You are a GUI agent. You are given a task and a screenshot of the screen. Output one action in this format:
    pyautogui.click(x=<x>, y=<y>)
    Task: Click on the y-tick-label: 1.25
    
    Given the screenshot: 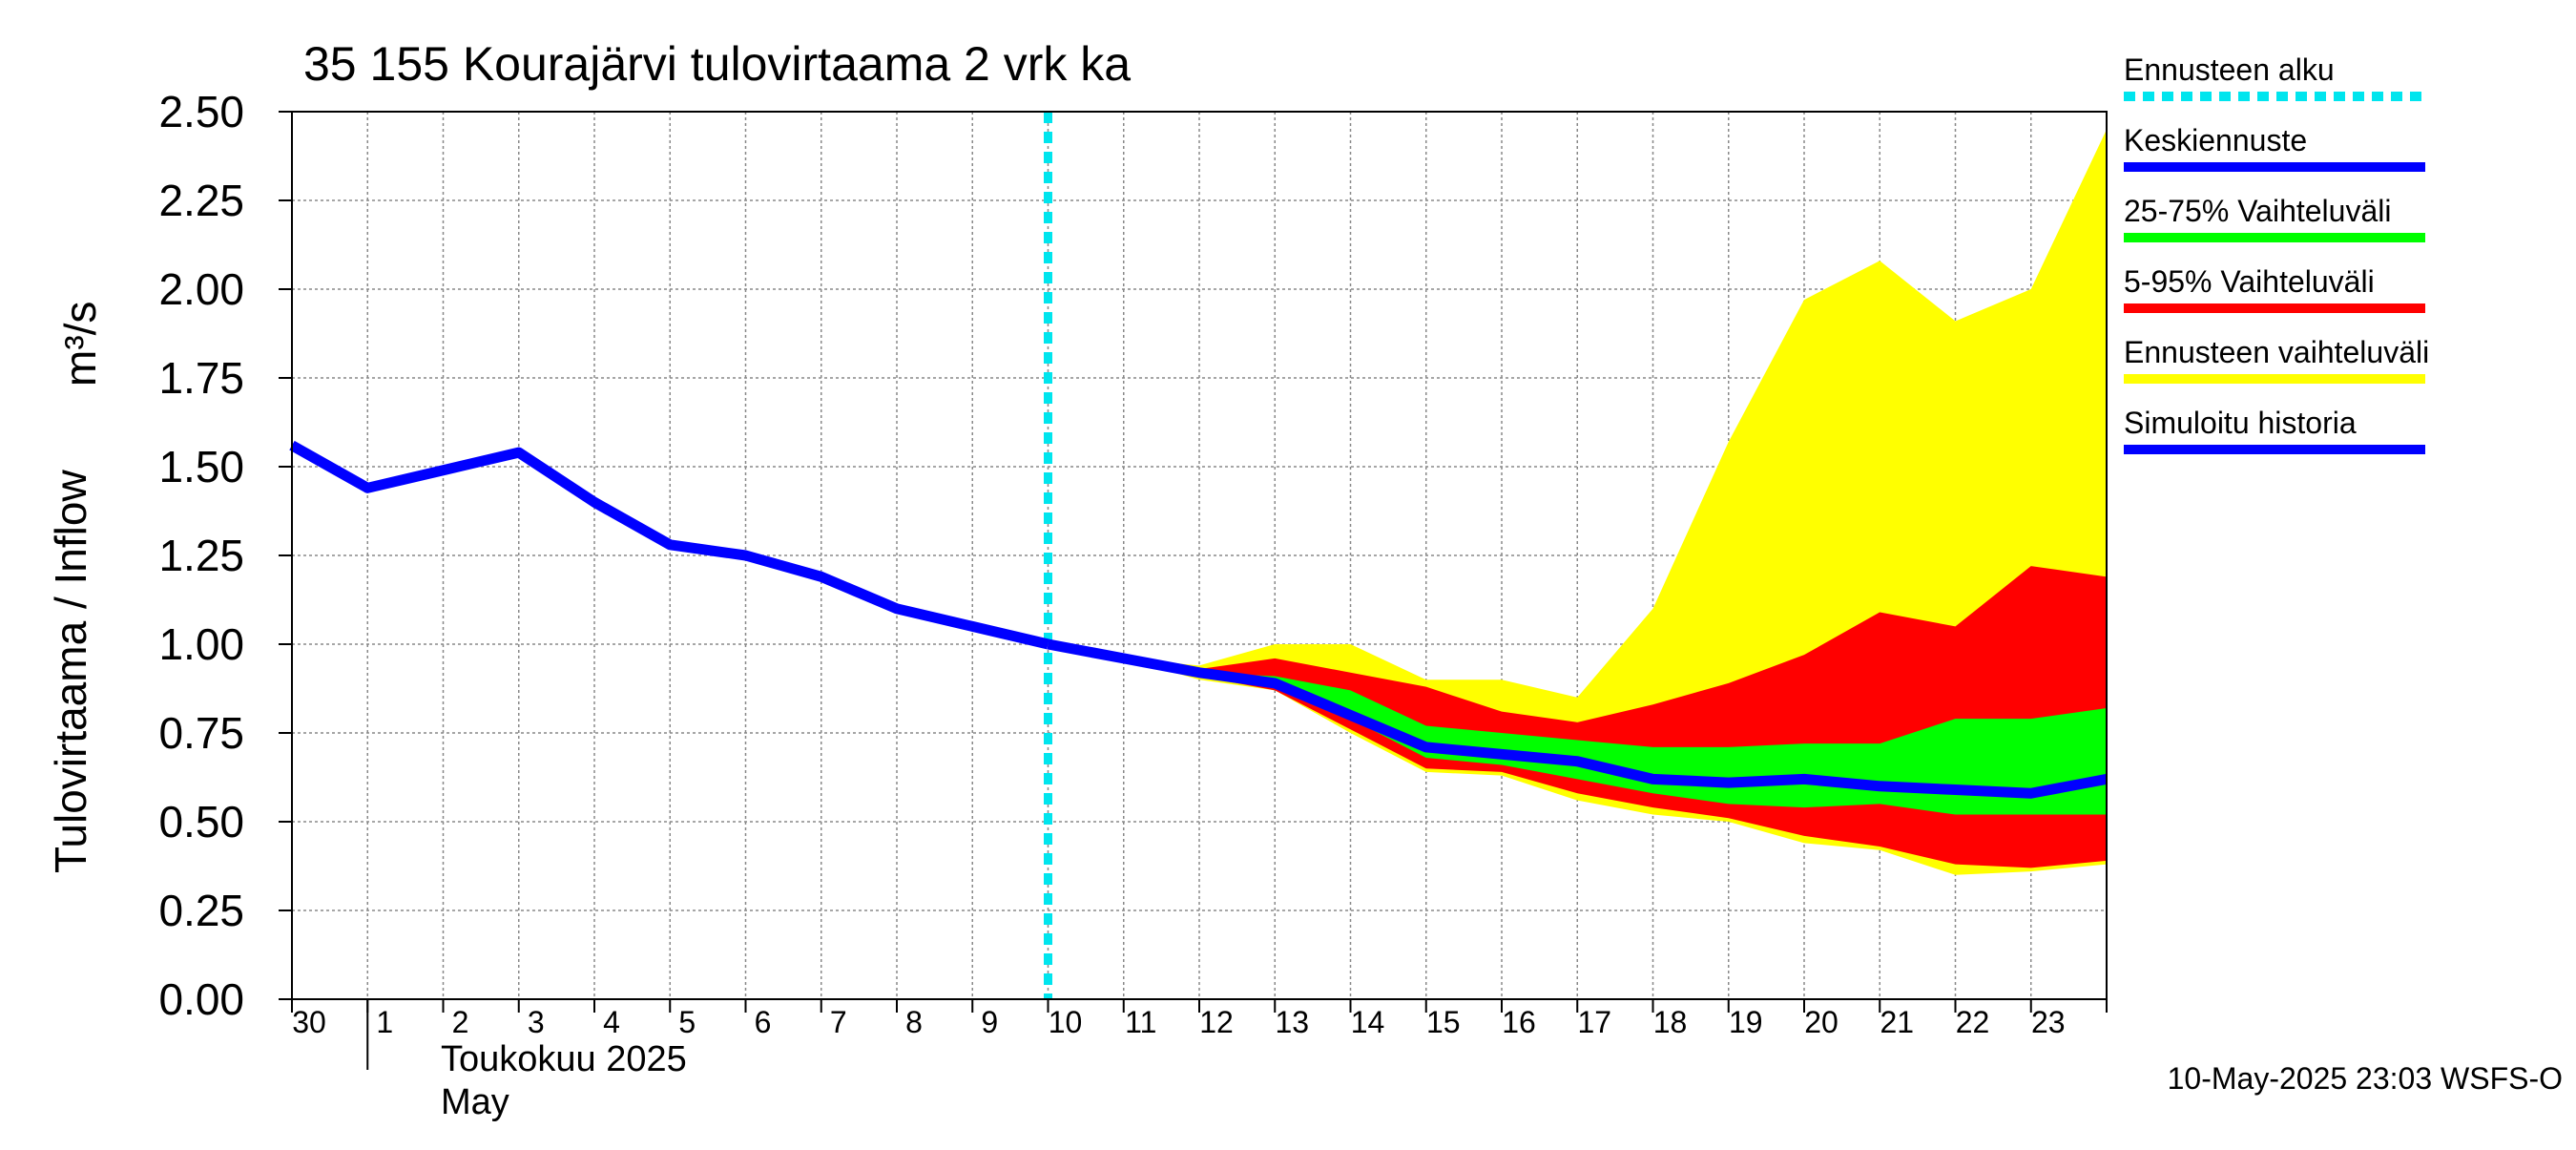 What is the action you would take?
    pyautogui.click(x=201, y=555)
    